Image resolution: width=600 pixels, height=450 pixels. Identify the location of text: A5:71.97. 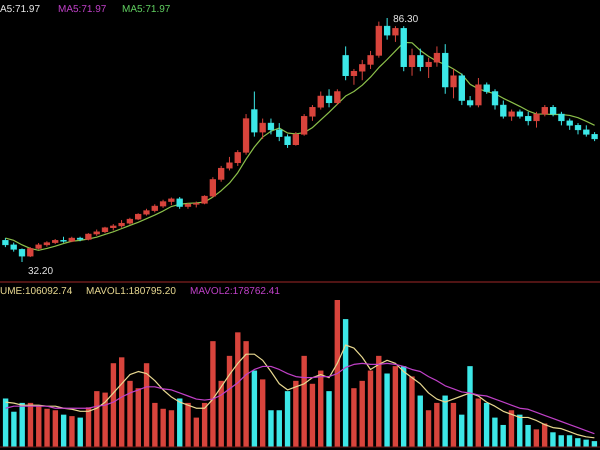
(20, 9).